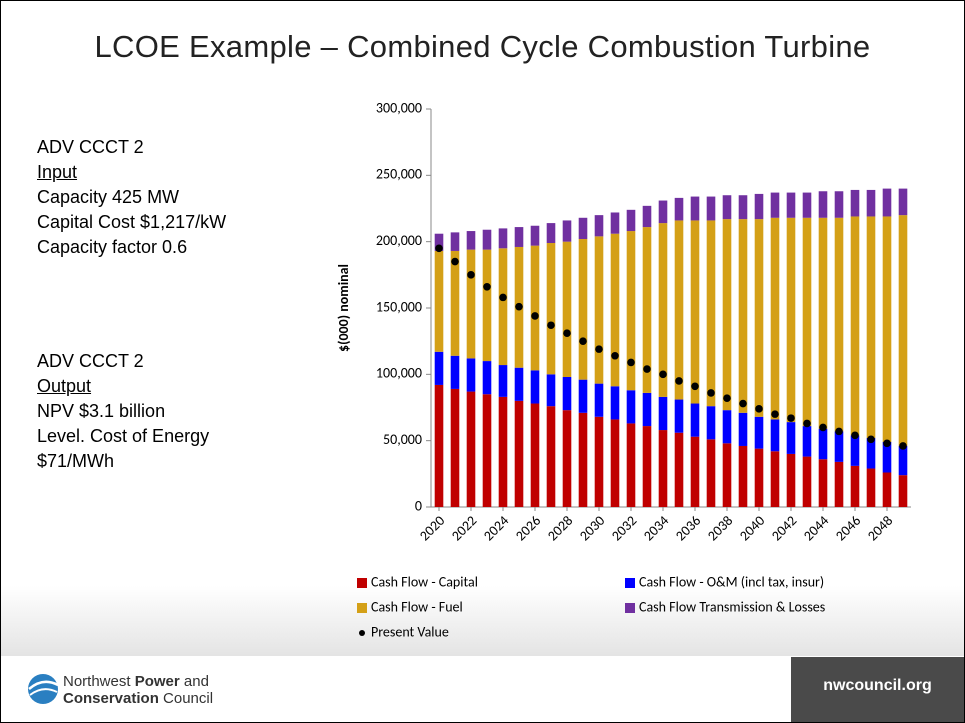 The image size is (965, 723). What do you see at coordinates (402, 439) in the screenshot?
I see `y-tick-label: 50,000` at bounding box center [402, 439].